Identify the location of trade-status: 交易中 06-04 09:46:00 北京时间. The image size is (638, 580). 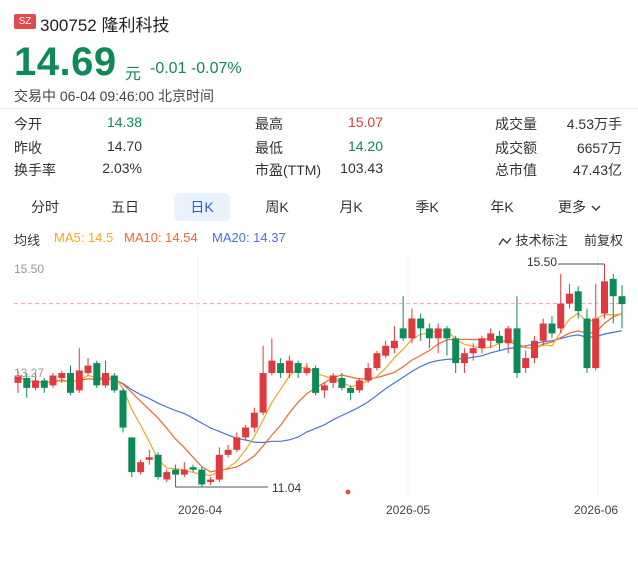
(114, 96).